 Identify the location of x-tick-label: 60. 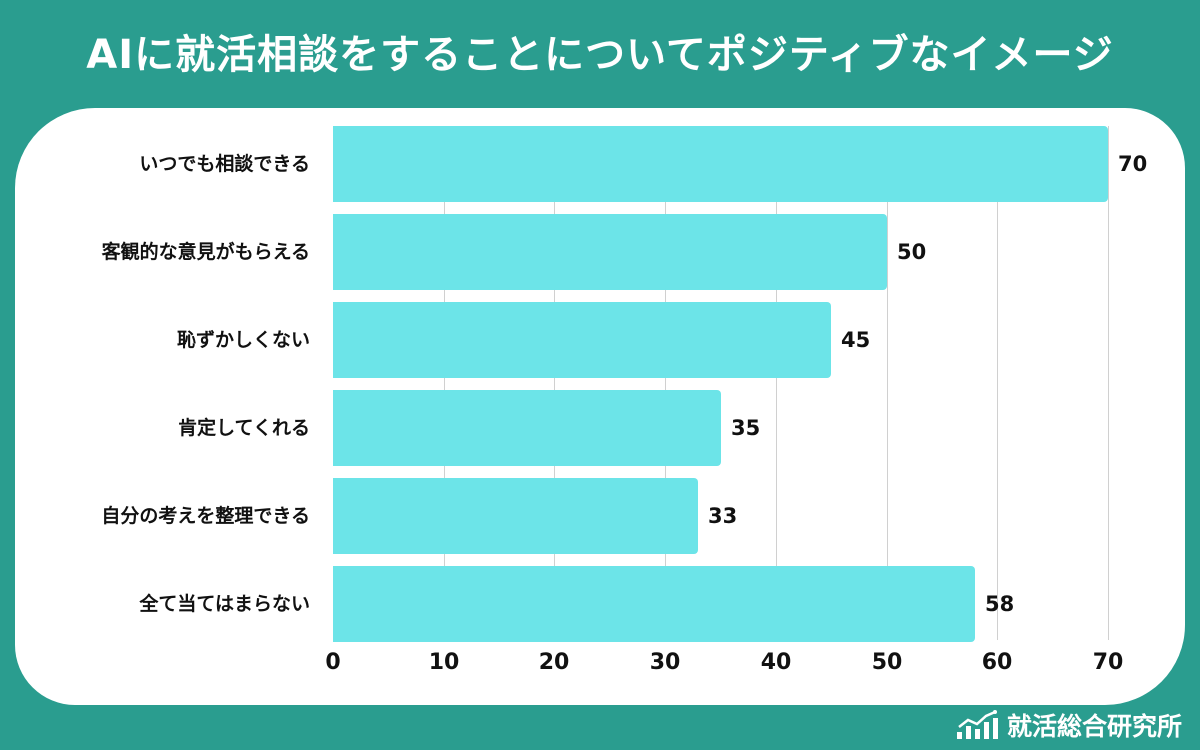
(997, 662).